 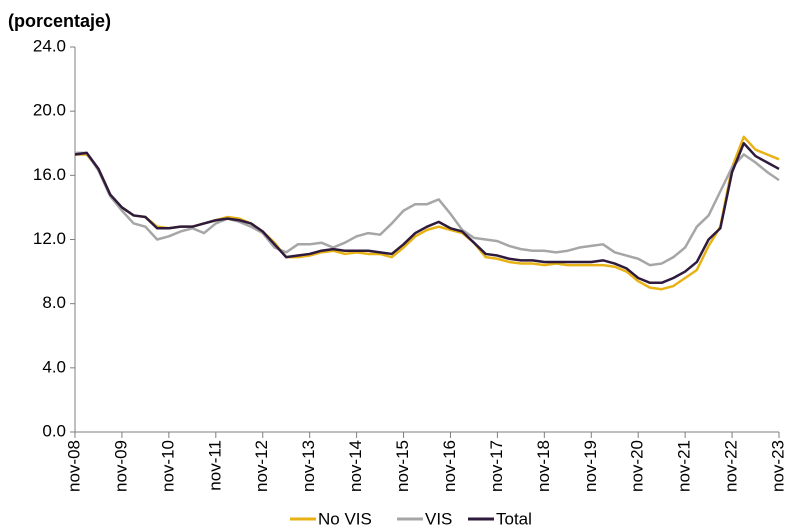 I want to click on x-tick-label: nov-17, so click(x=496, y=466).